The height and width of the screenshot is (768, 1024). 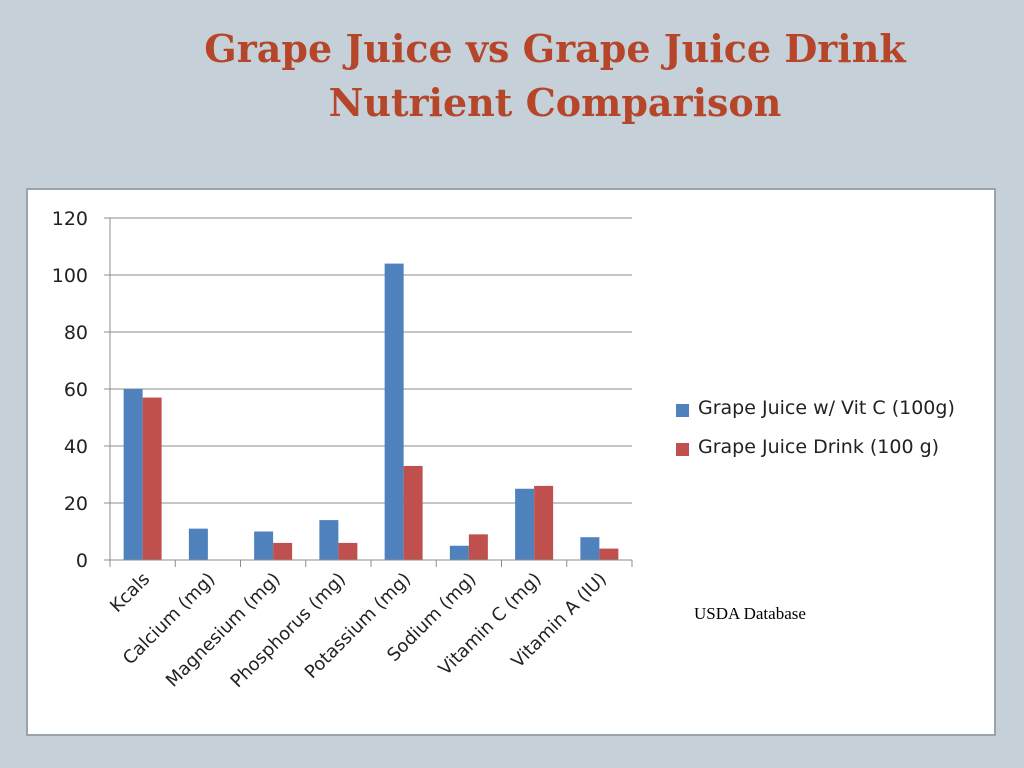 What do you see at coordinates (750, 613) in the screenshot?
I see `source-note: USDA Database` at bounding box center [750, 613].